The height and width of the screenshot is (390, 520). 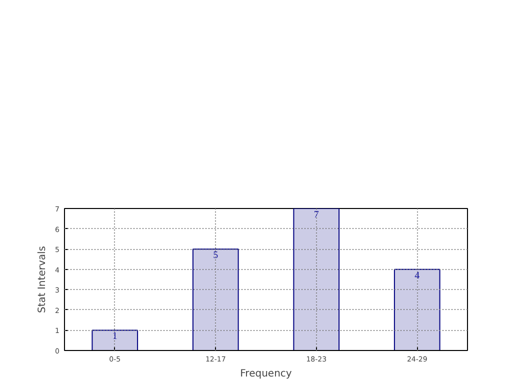 I want to click on y-axis-title: Stat Intervals, so click(x=42, y=279).